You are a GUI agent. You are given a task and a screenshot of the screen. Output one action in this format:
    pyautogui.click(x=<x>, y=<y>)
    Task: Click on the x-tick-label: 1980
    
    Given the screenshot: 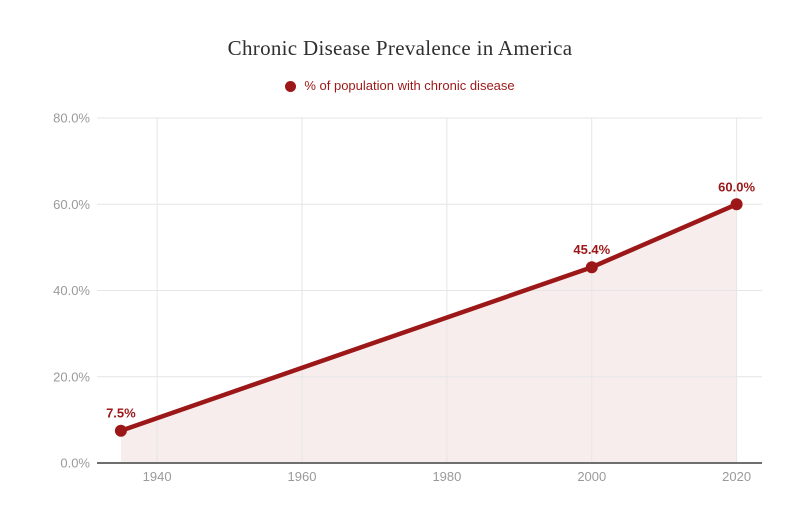 What is the action you would take?
    pyautogui.click(x=446, y=476)
    